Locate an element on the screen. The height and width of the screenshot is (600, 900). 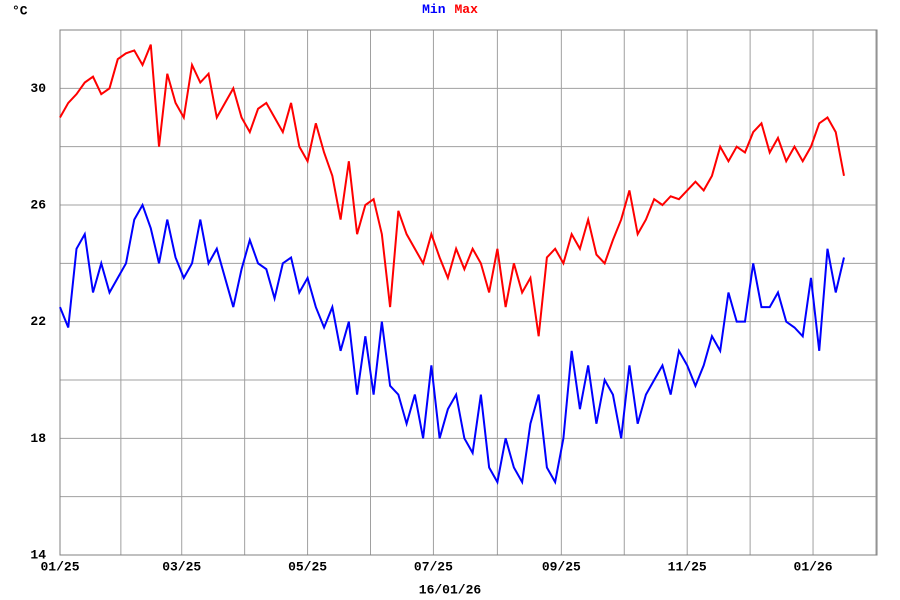
y-tick-label: 22 is located at coordinates (38, 321).